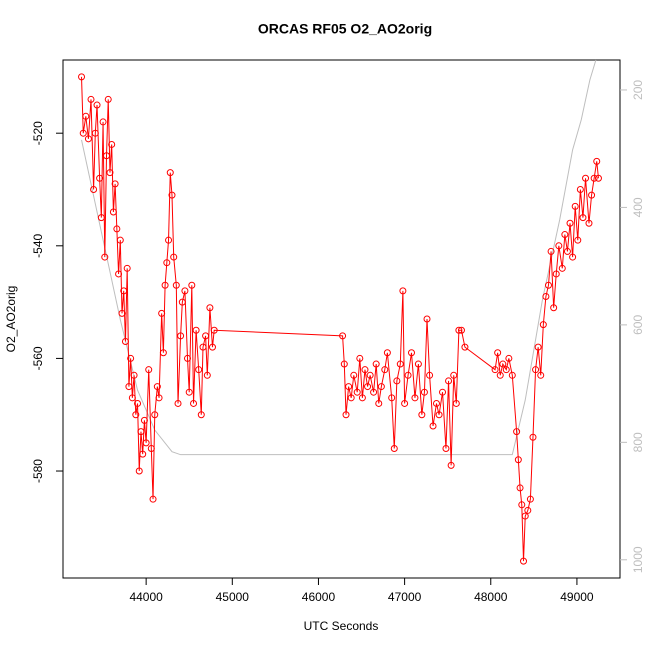 The width and height of the screenshot is (650, 650). Describe the element at coordinates (146, 597) in the screenshot. I see `x-tick-label: 44000` at that location.